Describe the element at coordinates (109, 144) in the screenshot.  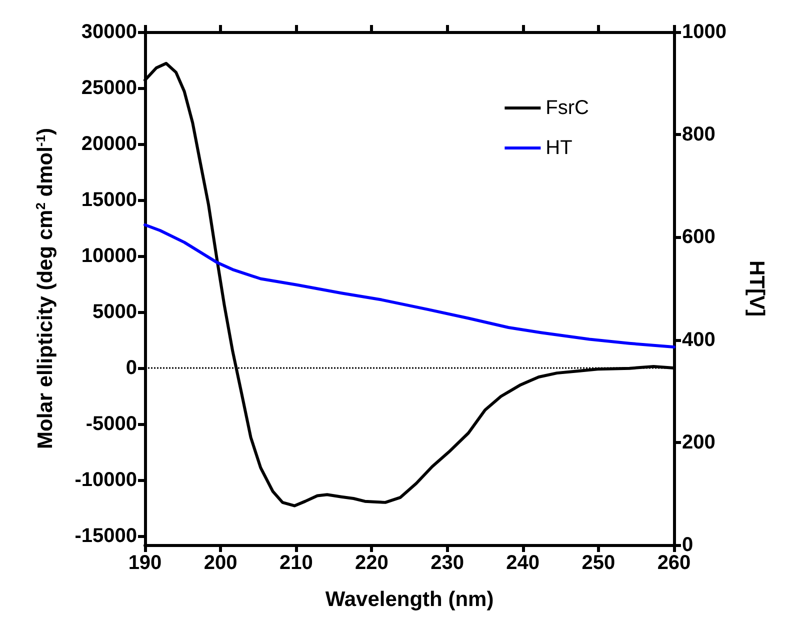
I see `y-tick-label: 20000` at that location.